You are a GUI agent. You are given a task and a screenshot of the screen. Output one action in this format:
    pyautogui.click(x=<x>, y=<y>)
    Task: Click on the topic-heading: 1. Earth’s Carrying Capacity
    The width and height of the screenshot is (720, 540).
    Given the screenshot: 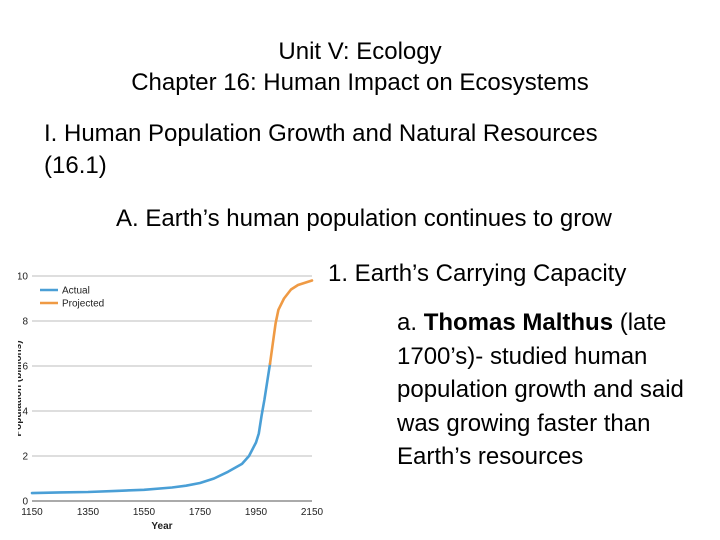 What is the action you would take?
    pyautogui.click(x=477, y=273)
    